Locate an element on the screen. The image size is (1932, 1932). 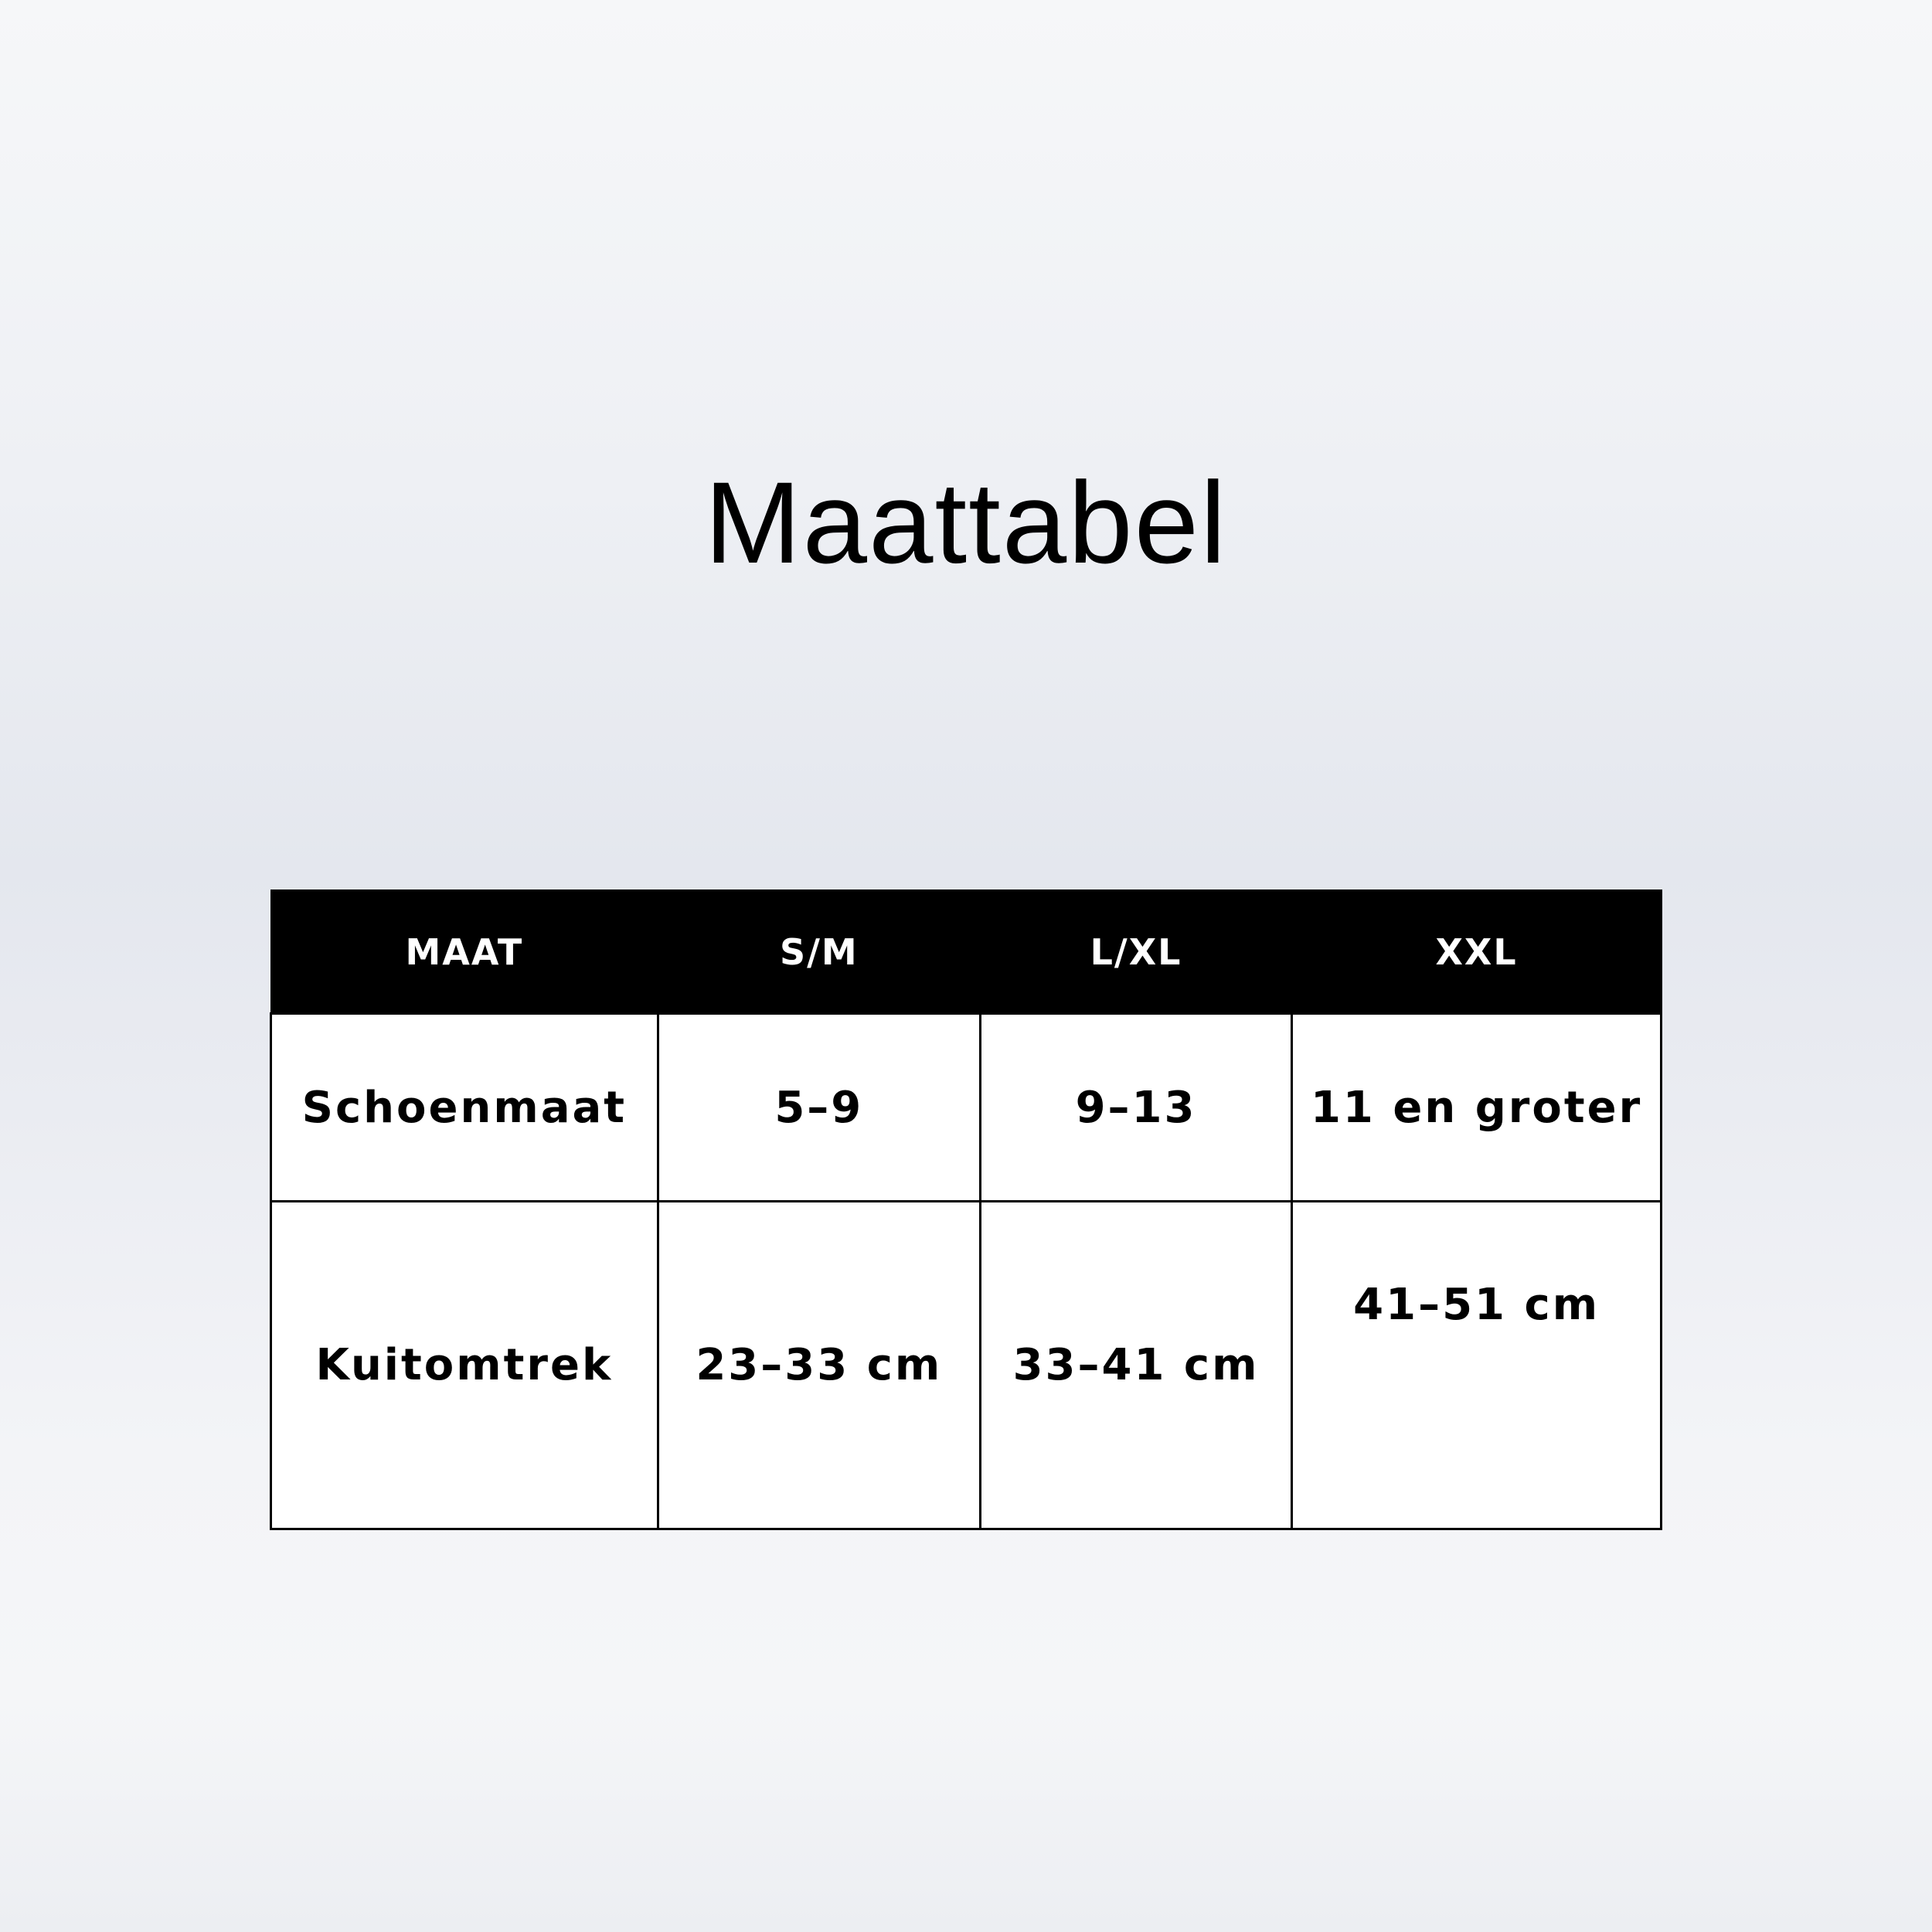
table-row: Kuitomtrek 23–33 cm 33–41 cm 41–51 cm is located at coordinates (966, 1365).